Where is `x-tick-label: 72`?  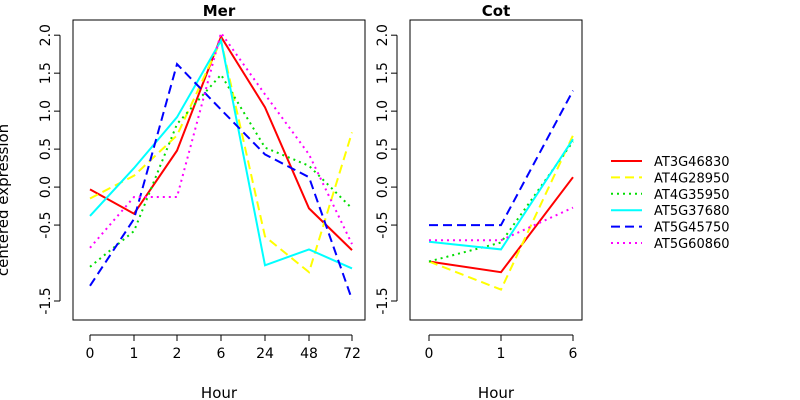
x-tick-label: 72 is located at coordinates (352, 354).